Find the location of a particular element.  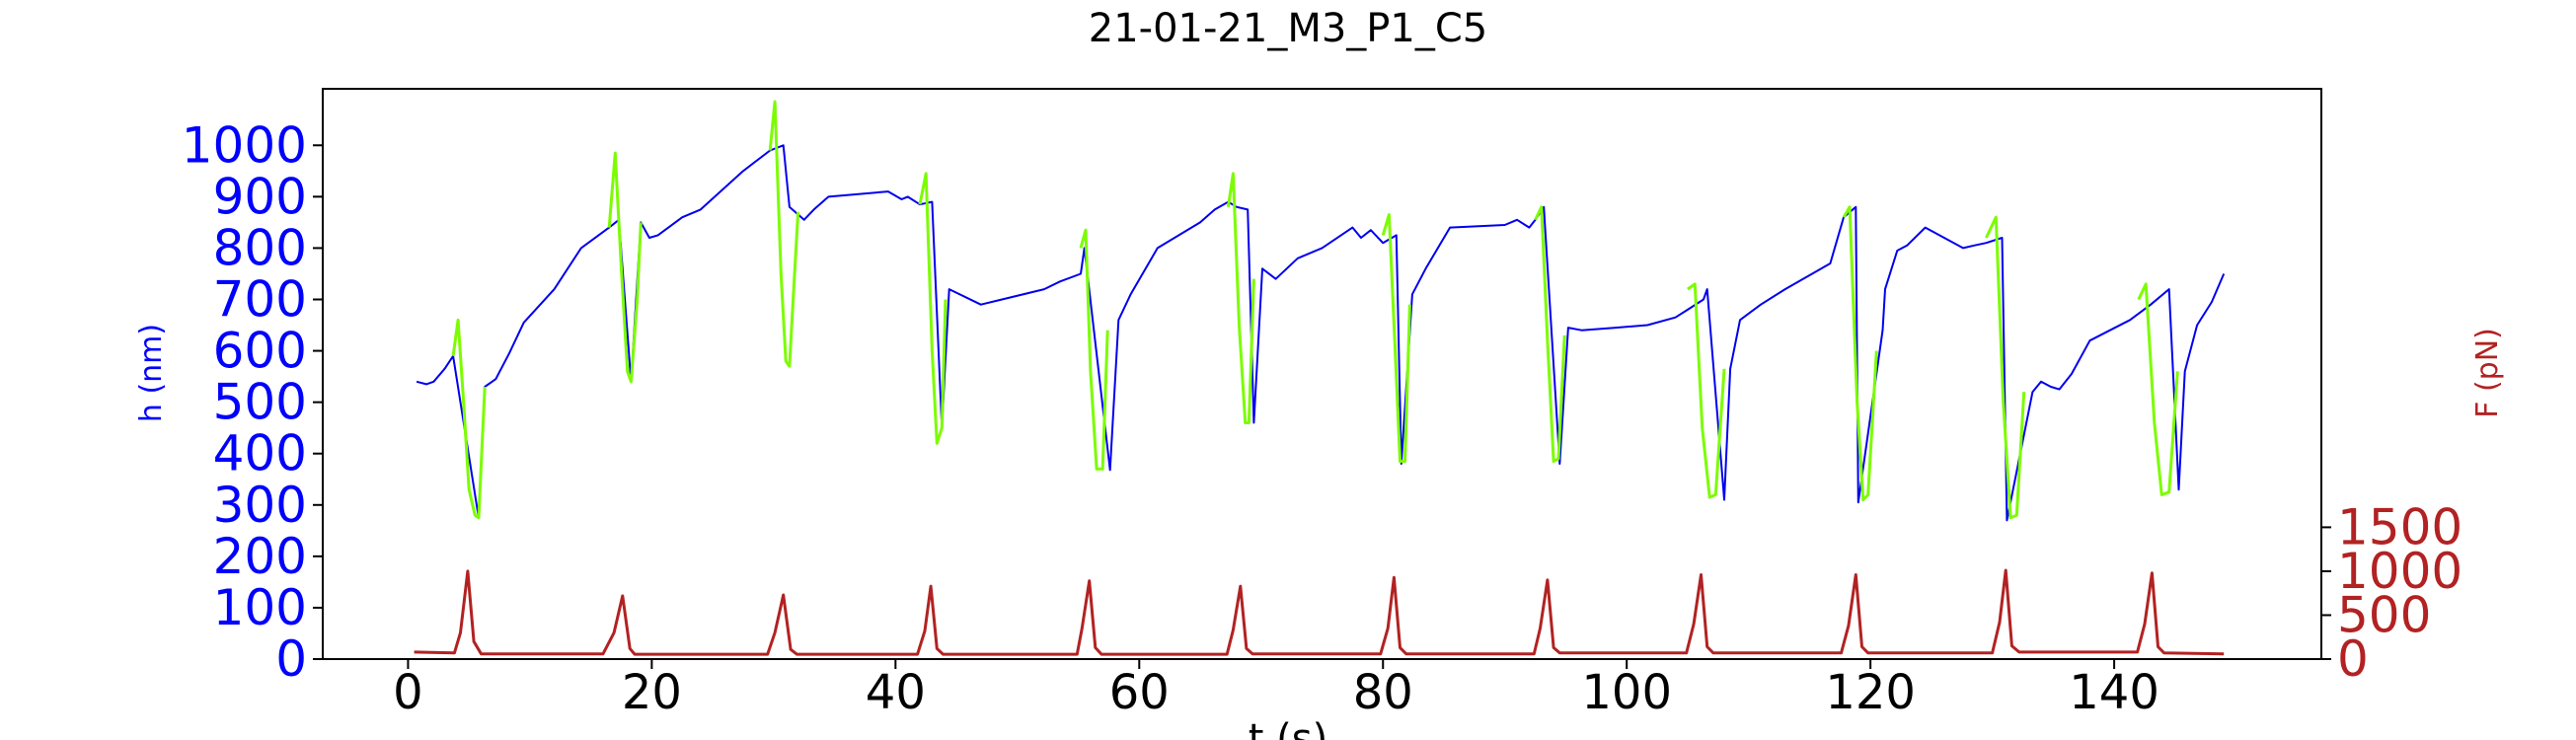

y-left-tick-label-0: 0 is located at coordinates (291, 659).